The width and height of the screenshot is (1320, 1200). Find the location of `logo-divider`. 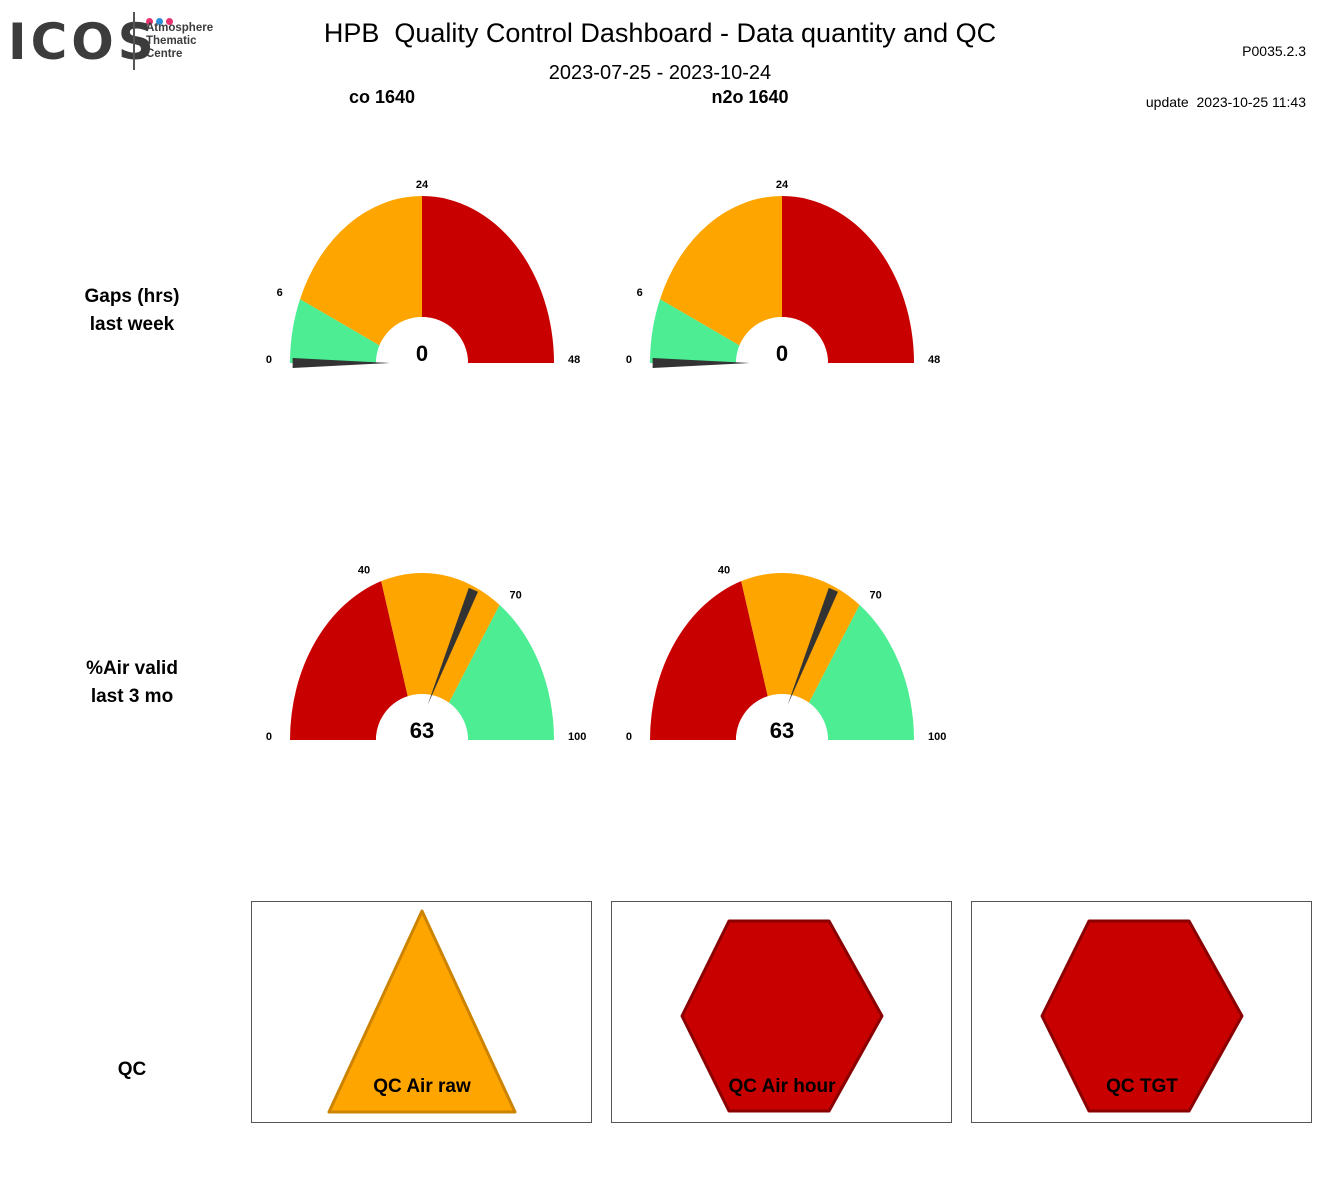

logo-divider is located at coordinates (134, 41).